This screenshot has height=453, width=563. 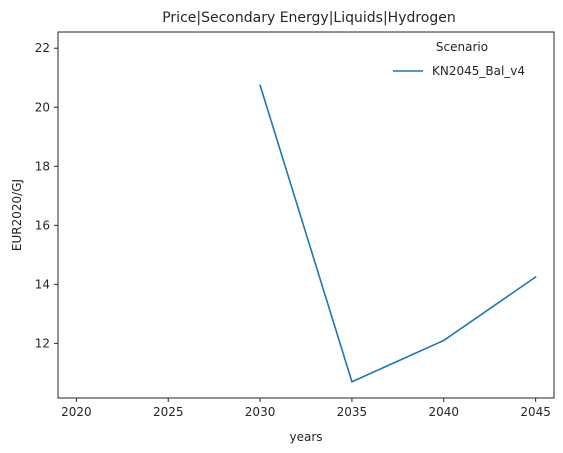 What do you see at coordinates (42, 166) in the screenshot?
I see `y-tick-label: 18` at bounding box center [42, 166].